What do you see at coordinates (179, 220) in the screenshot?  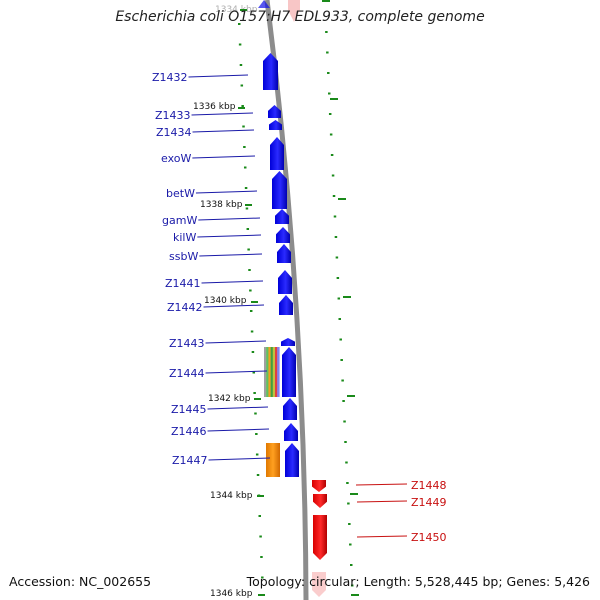 I see `forward-gene-label: gamW` at bounding box center [179, 220].